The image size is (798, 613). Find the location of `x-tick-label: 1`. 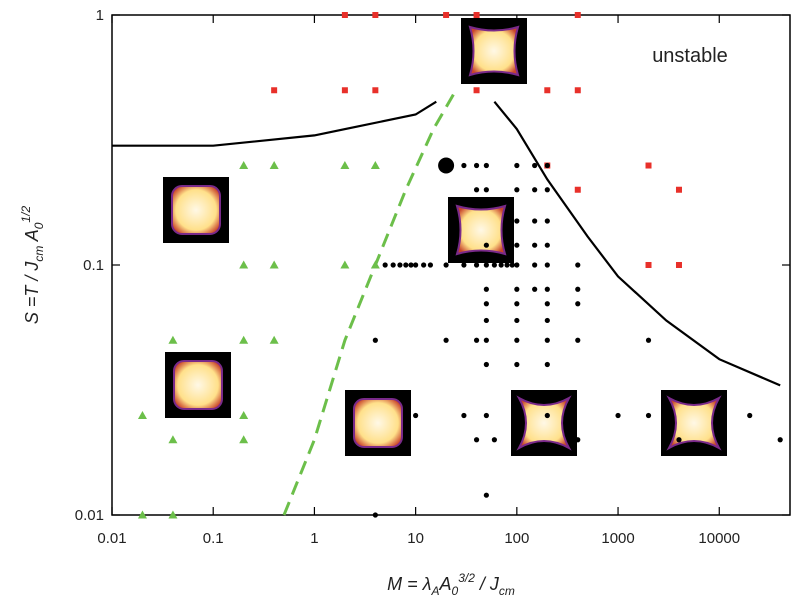

x-tick-label: 1 is located at coordinates (314, 538).